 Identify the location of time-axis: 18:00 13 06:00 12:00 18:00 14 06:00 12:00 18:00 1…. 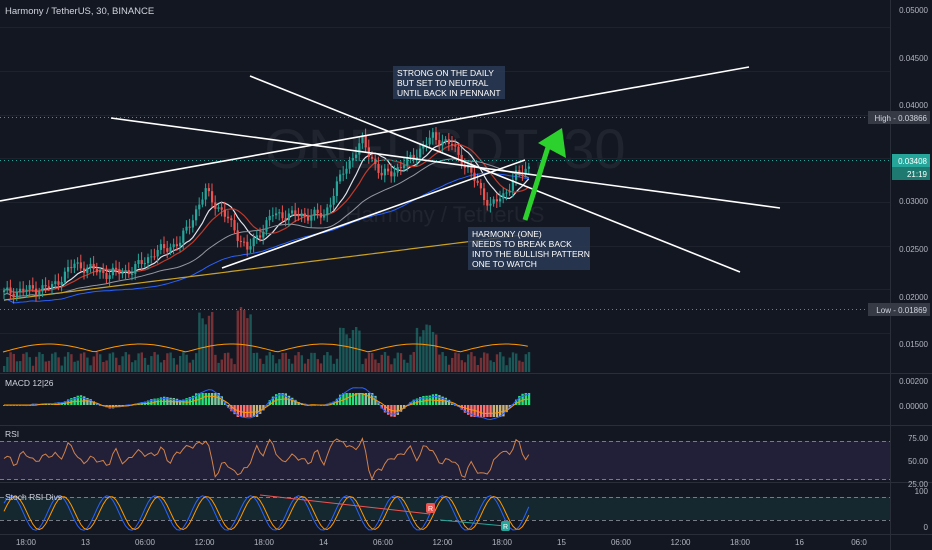
(441, 542).